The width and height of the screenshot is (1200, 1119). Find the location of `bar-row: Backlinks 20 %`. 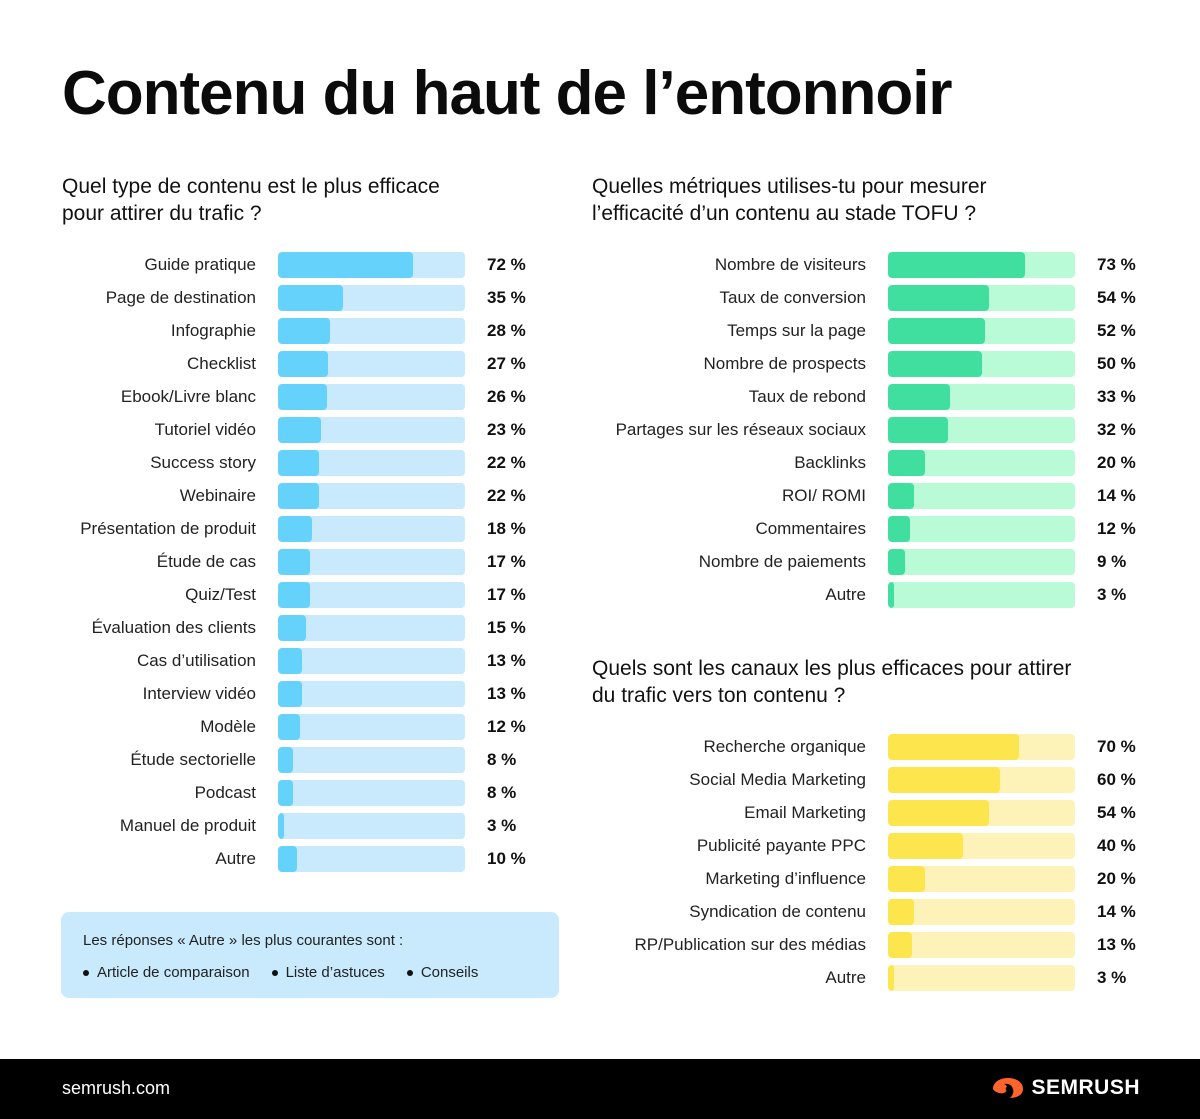

bar-row: Backlinks 20 % is located at coordinates (600, 463).